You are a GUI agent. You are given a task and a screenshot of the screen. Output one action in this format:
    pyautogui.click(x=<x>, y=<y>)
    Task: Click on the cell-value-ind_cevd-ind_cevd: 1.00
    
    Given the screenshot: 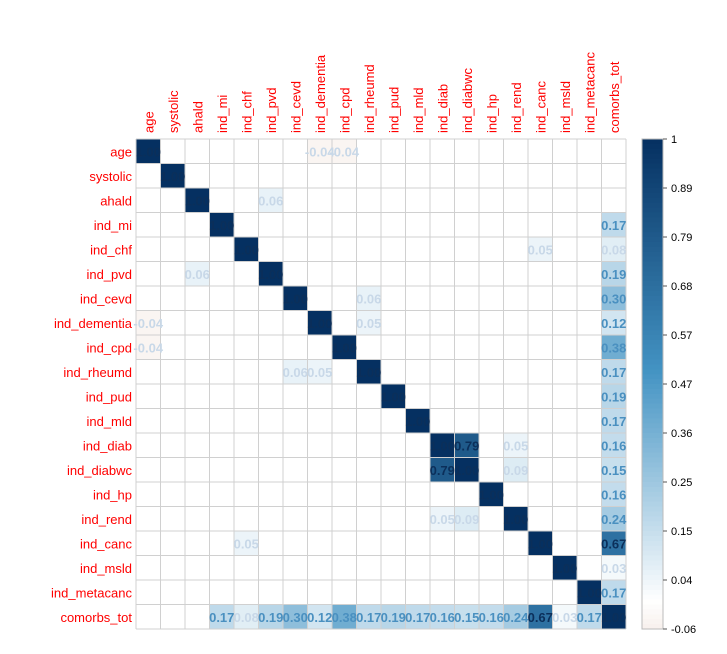 What is the action you would take?
    pyautogui.click(x=295, y=298)
    